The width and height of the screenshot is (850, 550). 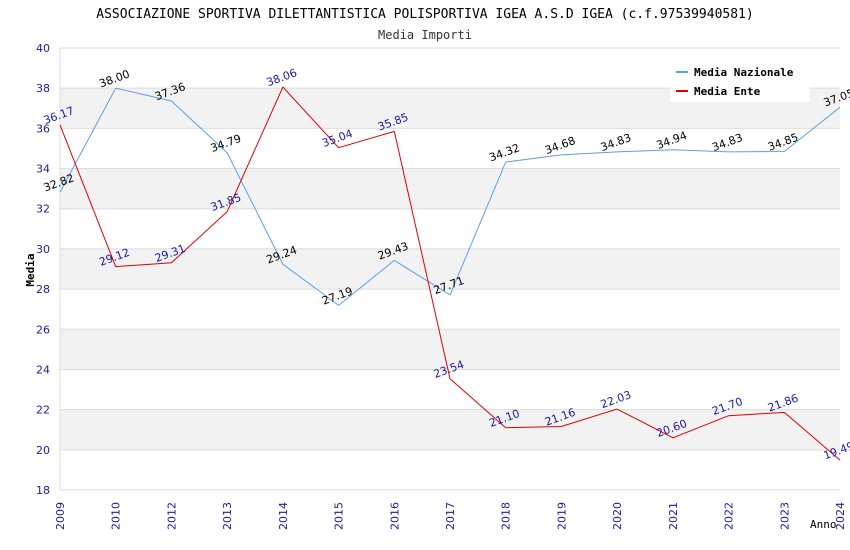 What do you see at coordinates (840, 516) in the screenshot?
I see `x-tick-label: 2024` at bounding box center [840, 516].